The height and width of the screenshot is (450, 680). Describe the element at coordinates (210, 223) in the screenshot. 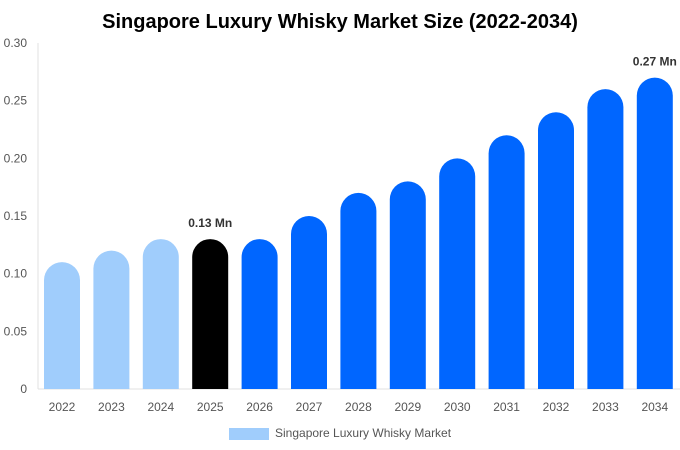

I see `data-label-2025: 0.13 Mn` at that location.